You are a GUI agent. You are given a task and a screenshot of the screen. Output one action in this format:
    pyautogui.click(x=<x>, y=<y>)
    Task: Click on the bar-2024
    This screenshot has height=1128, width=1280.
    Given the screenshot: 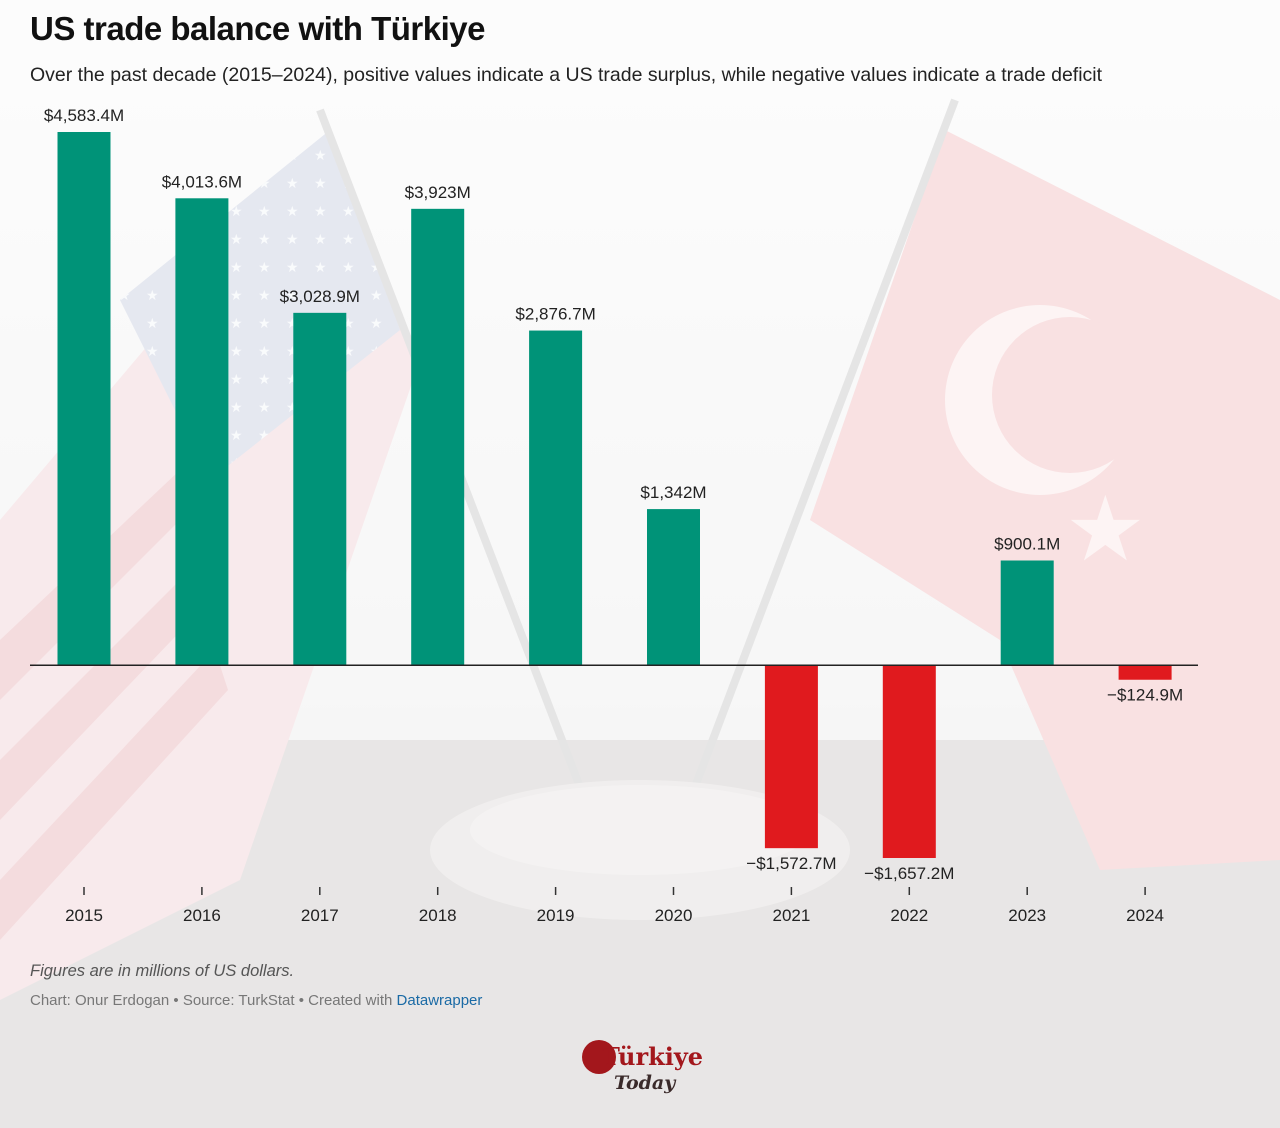 What is the action you would take?
    pyautogui.click(x=1145, y=672)
    